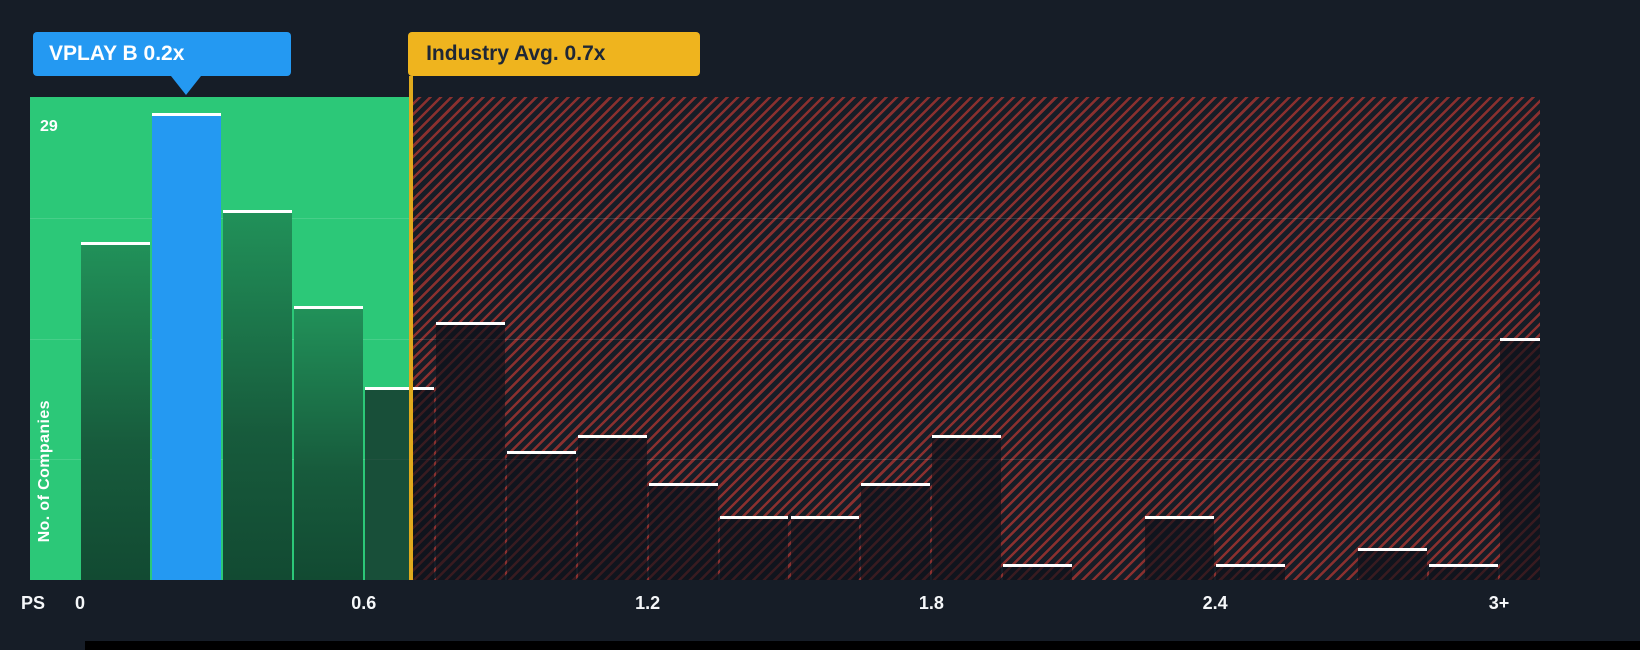 This screenshot has width=1640, height=650. What do you see at coordinates (896, 531) in the screenshot?
I see `bar-x1.65-count-6` at bounding box center [896, 531].